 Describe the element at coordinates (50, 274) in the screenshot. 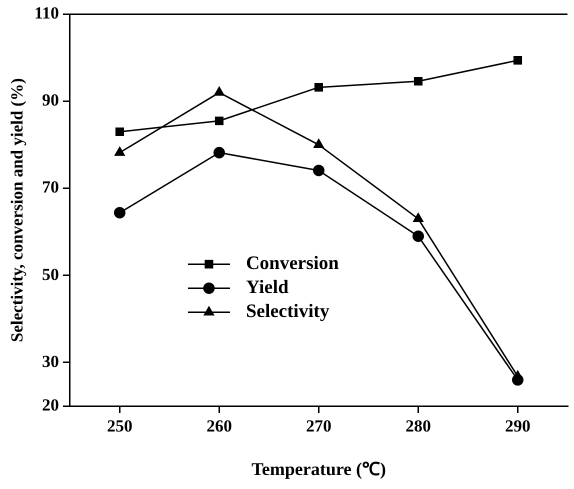

I see `y-tick-label: 50` at that location.